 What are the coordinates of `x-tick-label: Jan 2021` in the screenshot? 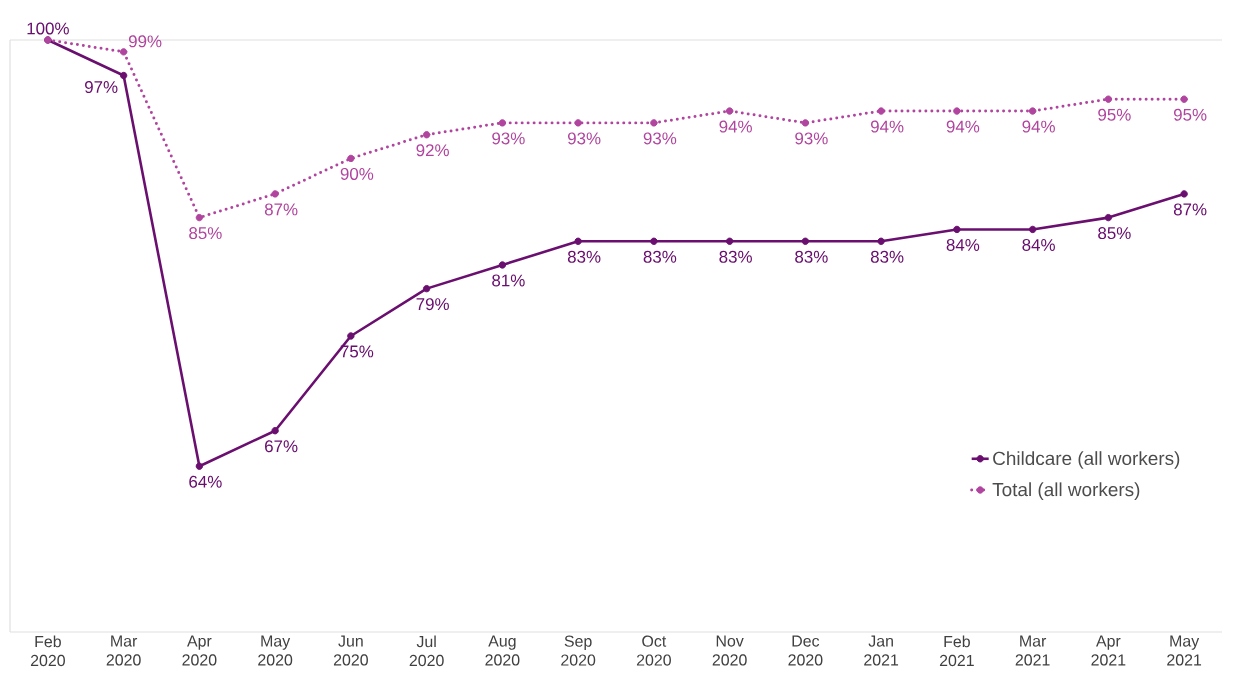 It's located at (881, 650).